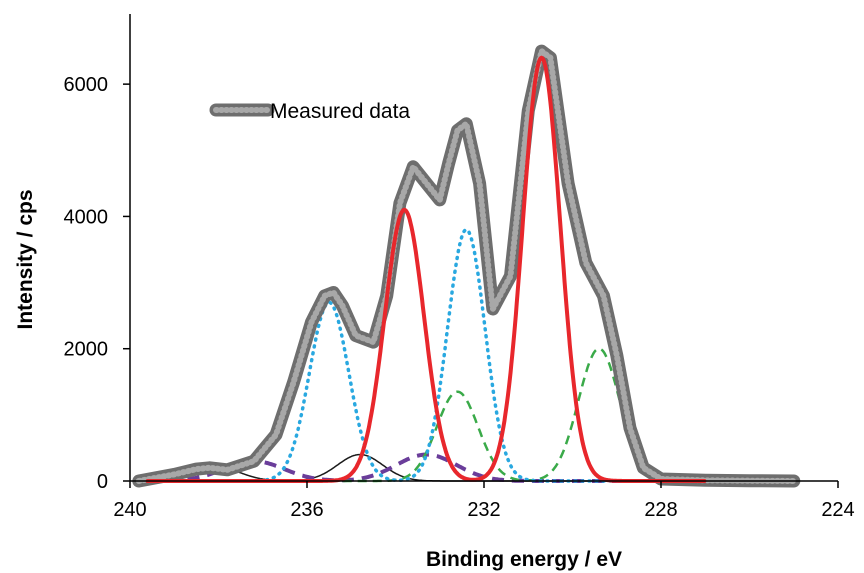 The width and height of the screenshot is (864, 573). Describe the element at coordinates (86, 350) in the screenshot. I see `y-tick-label: 2000` at that location.